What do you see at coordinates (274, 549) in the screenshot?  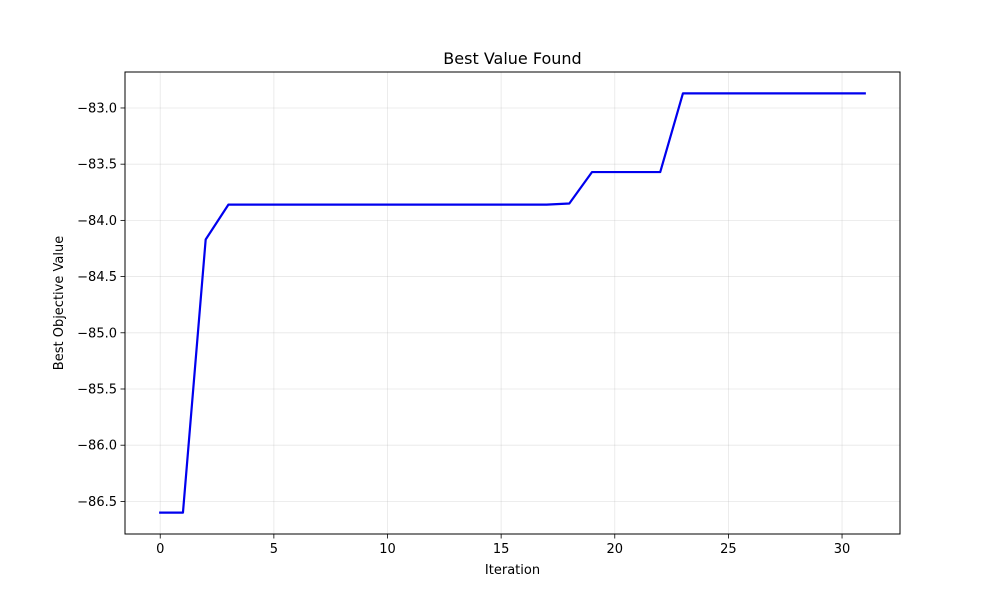 I see `x-tick-label: 5` at bounding box center [274, 549].